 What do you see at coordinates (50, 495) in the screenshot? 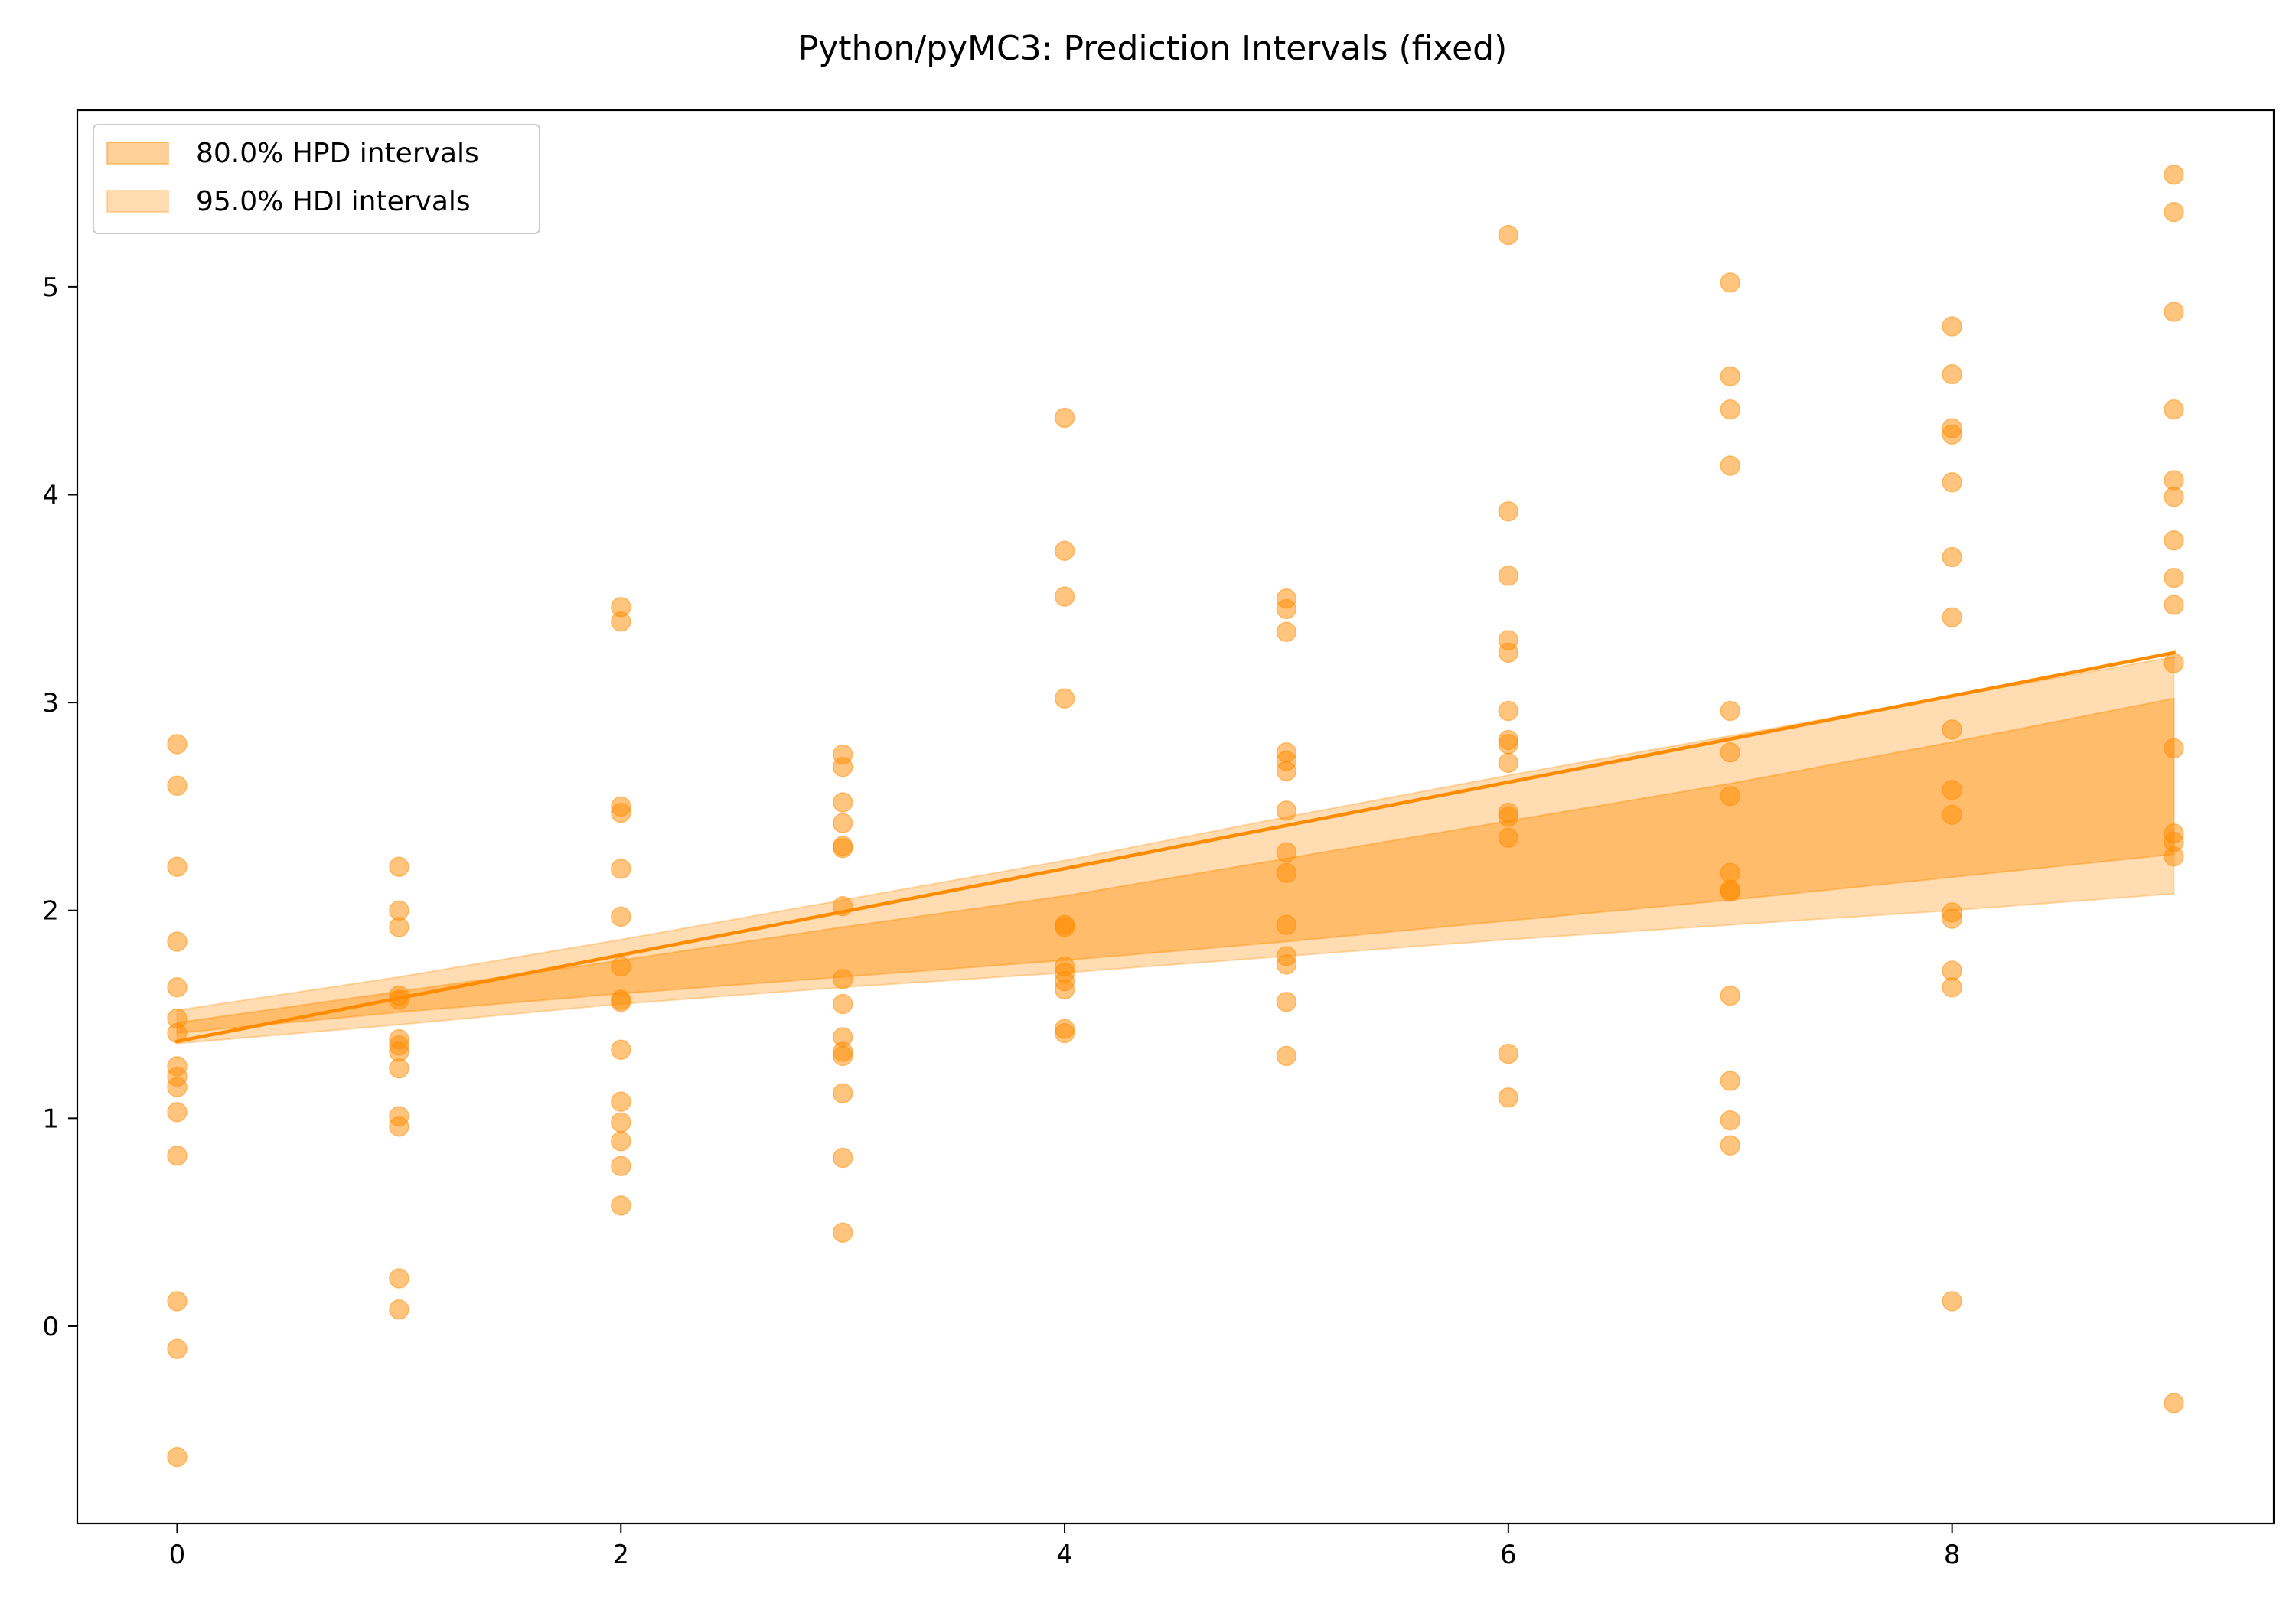
I see `y-tick-label: 4` at bounding box center [50, 495].